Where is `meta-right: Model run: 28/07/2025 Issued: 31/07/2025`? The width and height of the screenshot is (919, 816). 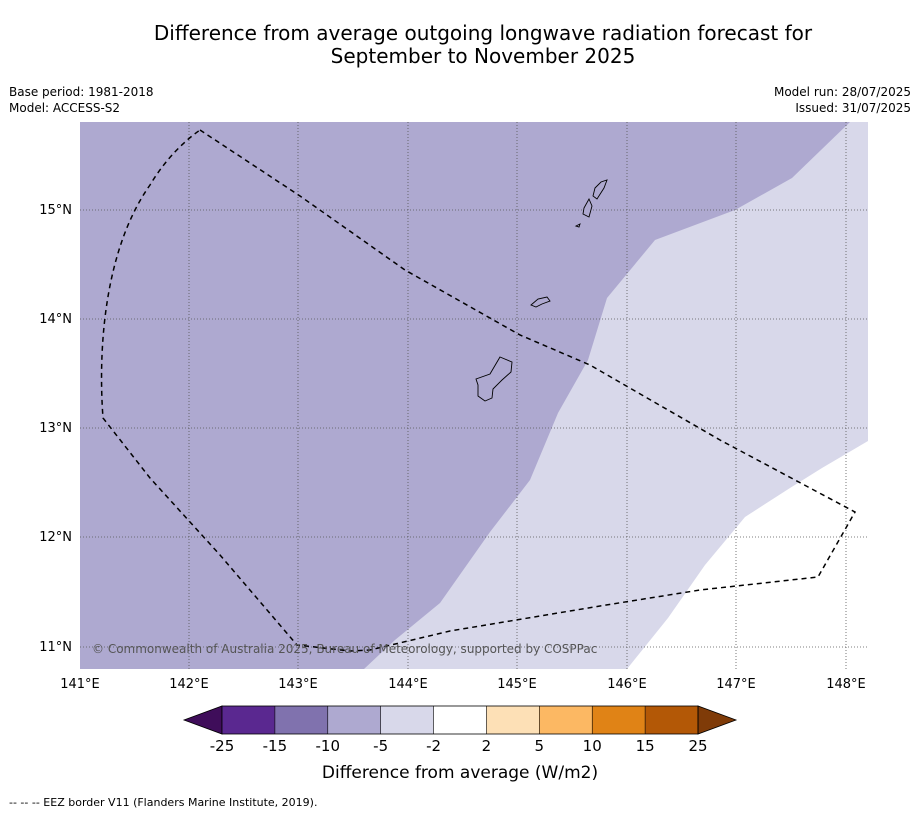 meta-right: Model run: 28/07/2025 Issued: 31/07/2025 is located at coordinates (842, 100).